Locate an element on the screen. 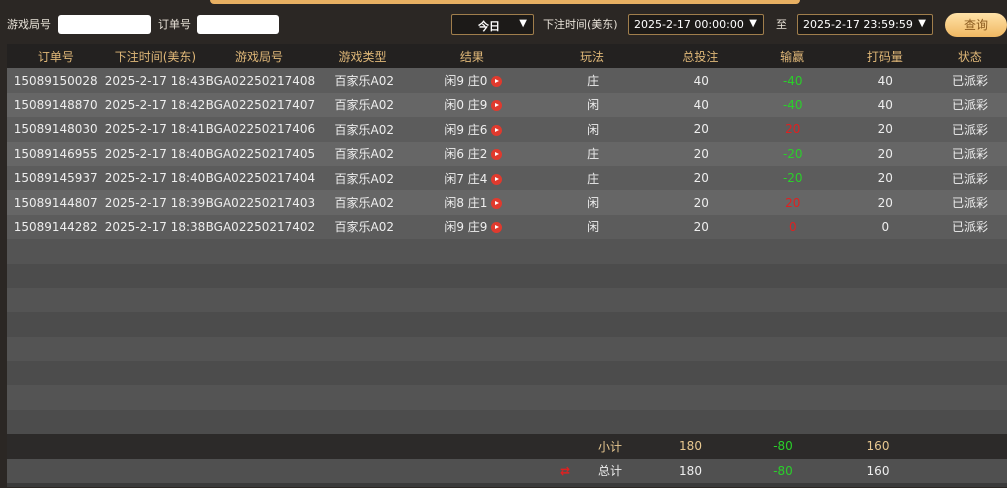 The height and width of the screenshot is (488, 1007). cell-time: 2025-2-17 18:39 is located at coordinates (155, 202).